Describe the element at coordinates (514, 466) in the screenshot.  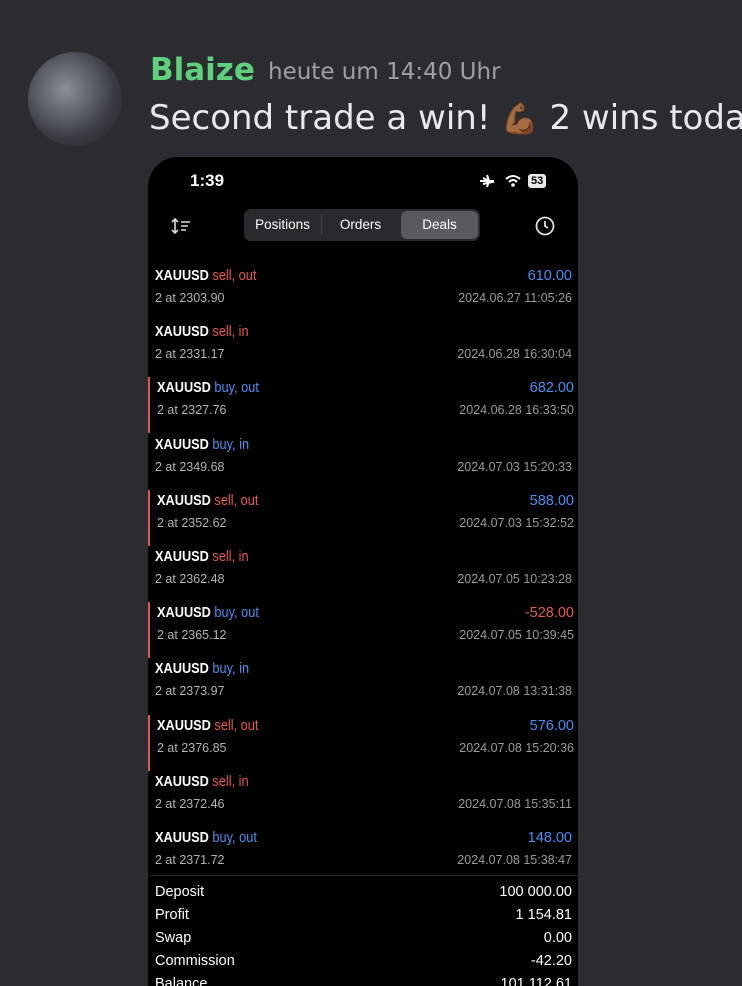
I see `deal-time: 2024.07.03 15:20:33` at that location.